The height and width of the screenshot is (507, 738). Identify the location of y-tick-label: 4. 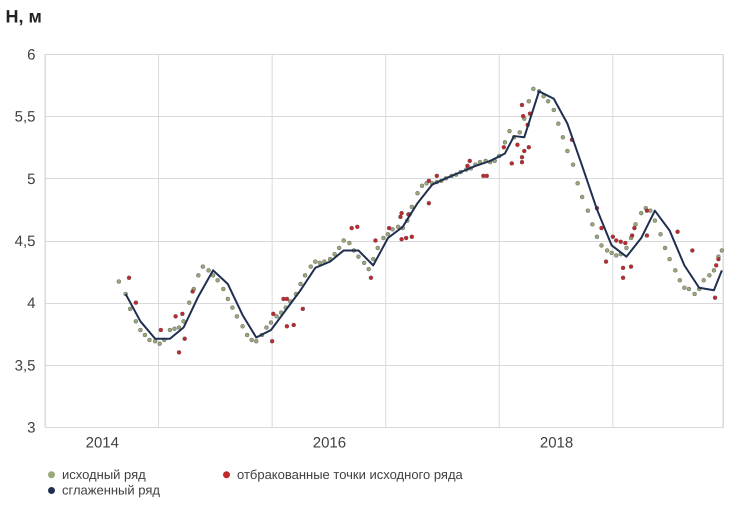
(31, 303).